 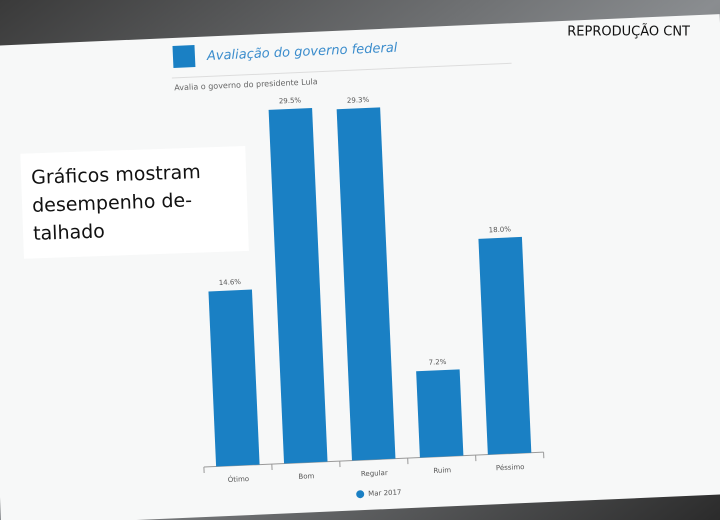 I want to click on caption-box: Gráficos mostram desempenho de- talhado, so click(x=134, y=202).